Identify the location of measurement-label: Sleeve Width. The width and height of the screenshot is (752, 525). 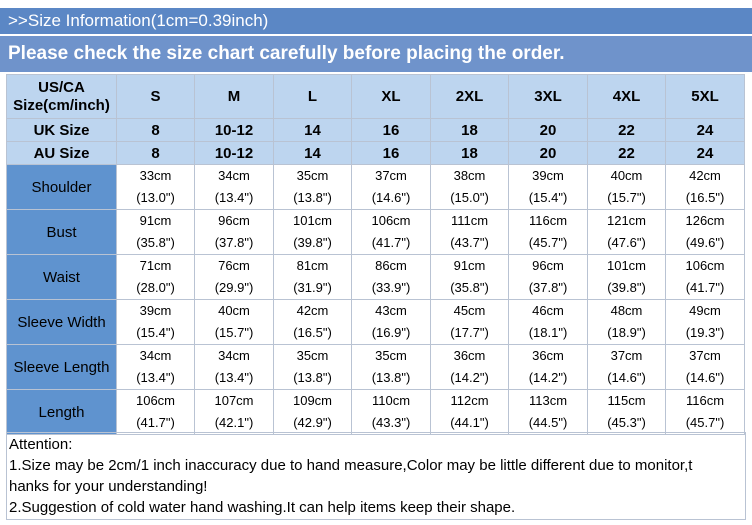
(61, 322).